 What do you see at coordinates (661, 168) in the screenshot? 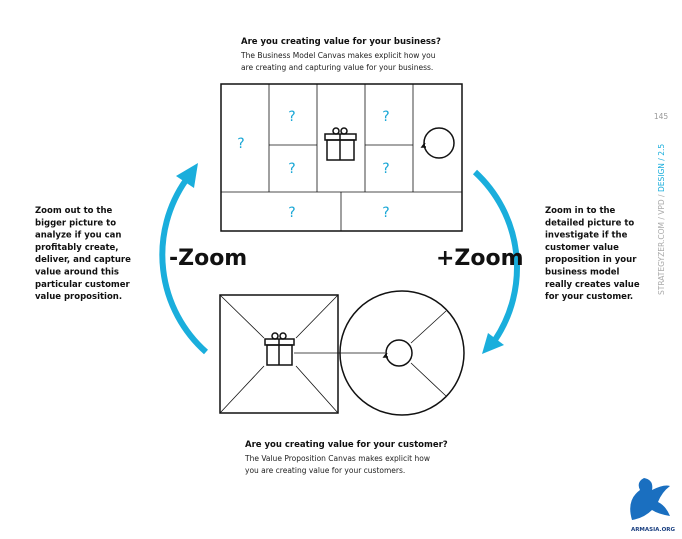
I see `side-section: DESIGN / 2.5` at bounding box center [661, 168].